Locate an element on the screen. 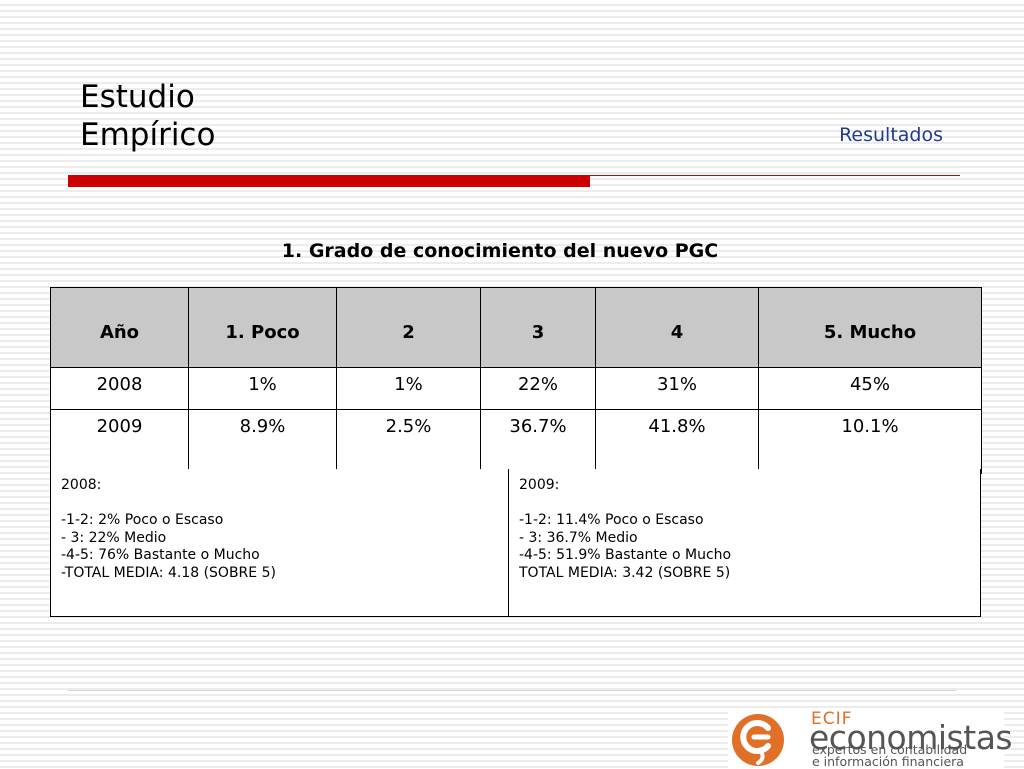  title-line-1: Estudio is located at coordinates (137, 97).